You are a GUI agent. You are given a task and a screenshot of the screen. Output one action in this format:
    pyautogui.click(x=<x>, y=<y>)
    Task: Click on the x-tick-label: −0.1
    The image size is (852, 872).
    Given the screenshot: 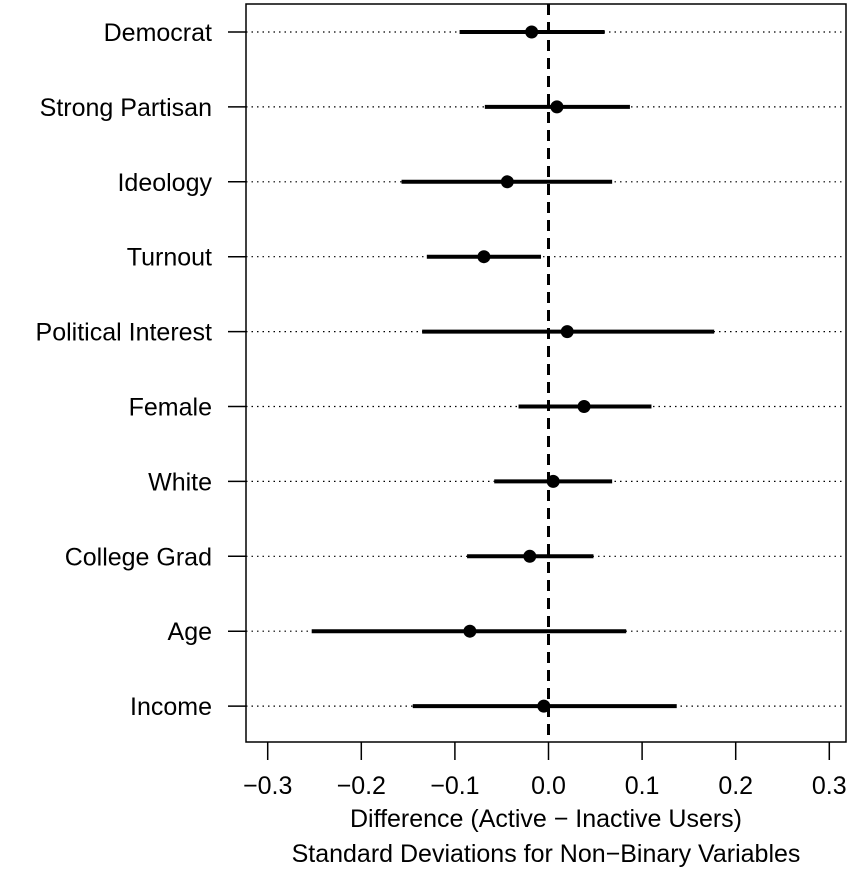 What is the action you would take?
    pyautogui.click(x=454, y=786)
    